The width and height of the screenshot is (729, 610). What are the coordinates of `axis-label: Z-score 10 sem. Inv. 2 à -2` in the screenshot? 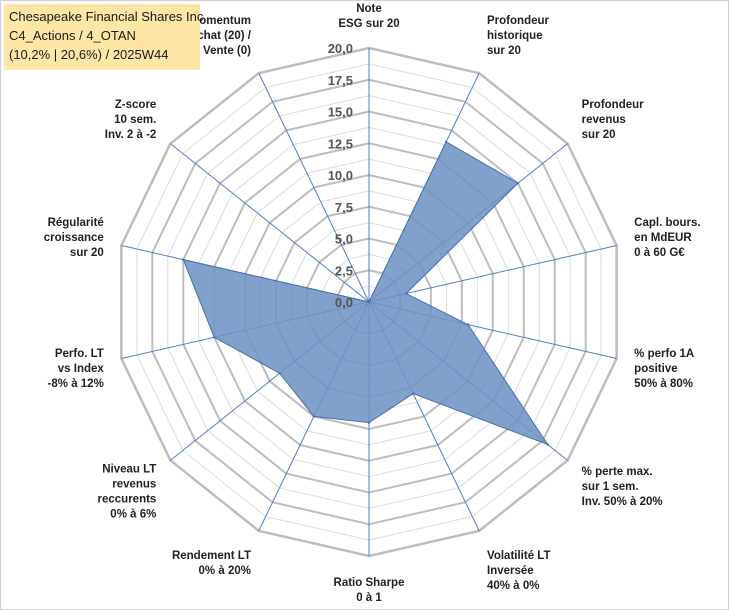 It's located at (131, 120).